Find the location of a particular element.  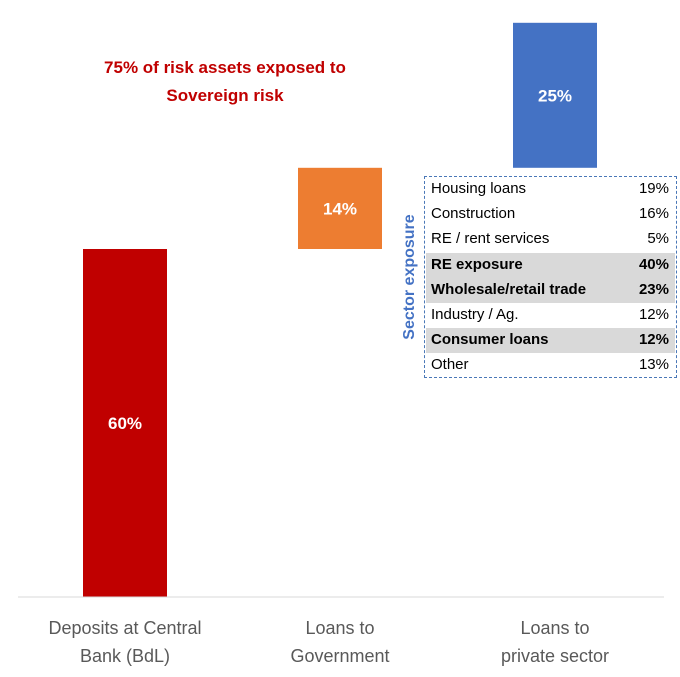

x-tick-label-deposits: Deposits at Central Bank (BdL) is located at coordinates (125, 642).